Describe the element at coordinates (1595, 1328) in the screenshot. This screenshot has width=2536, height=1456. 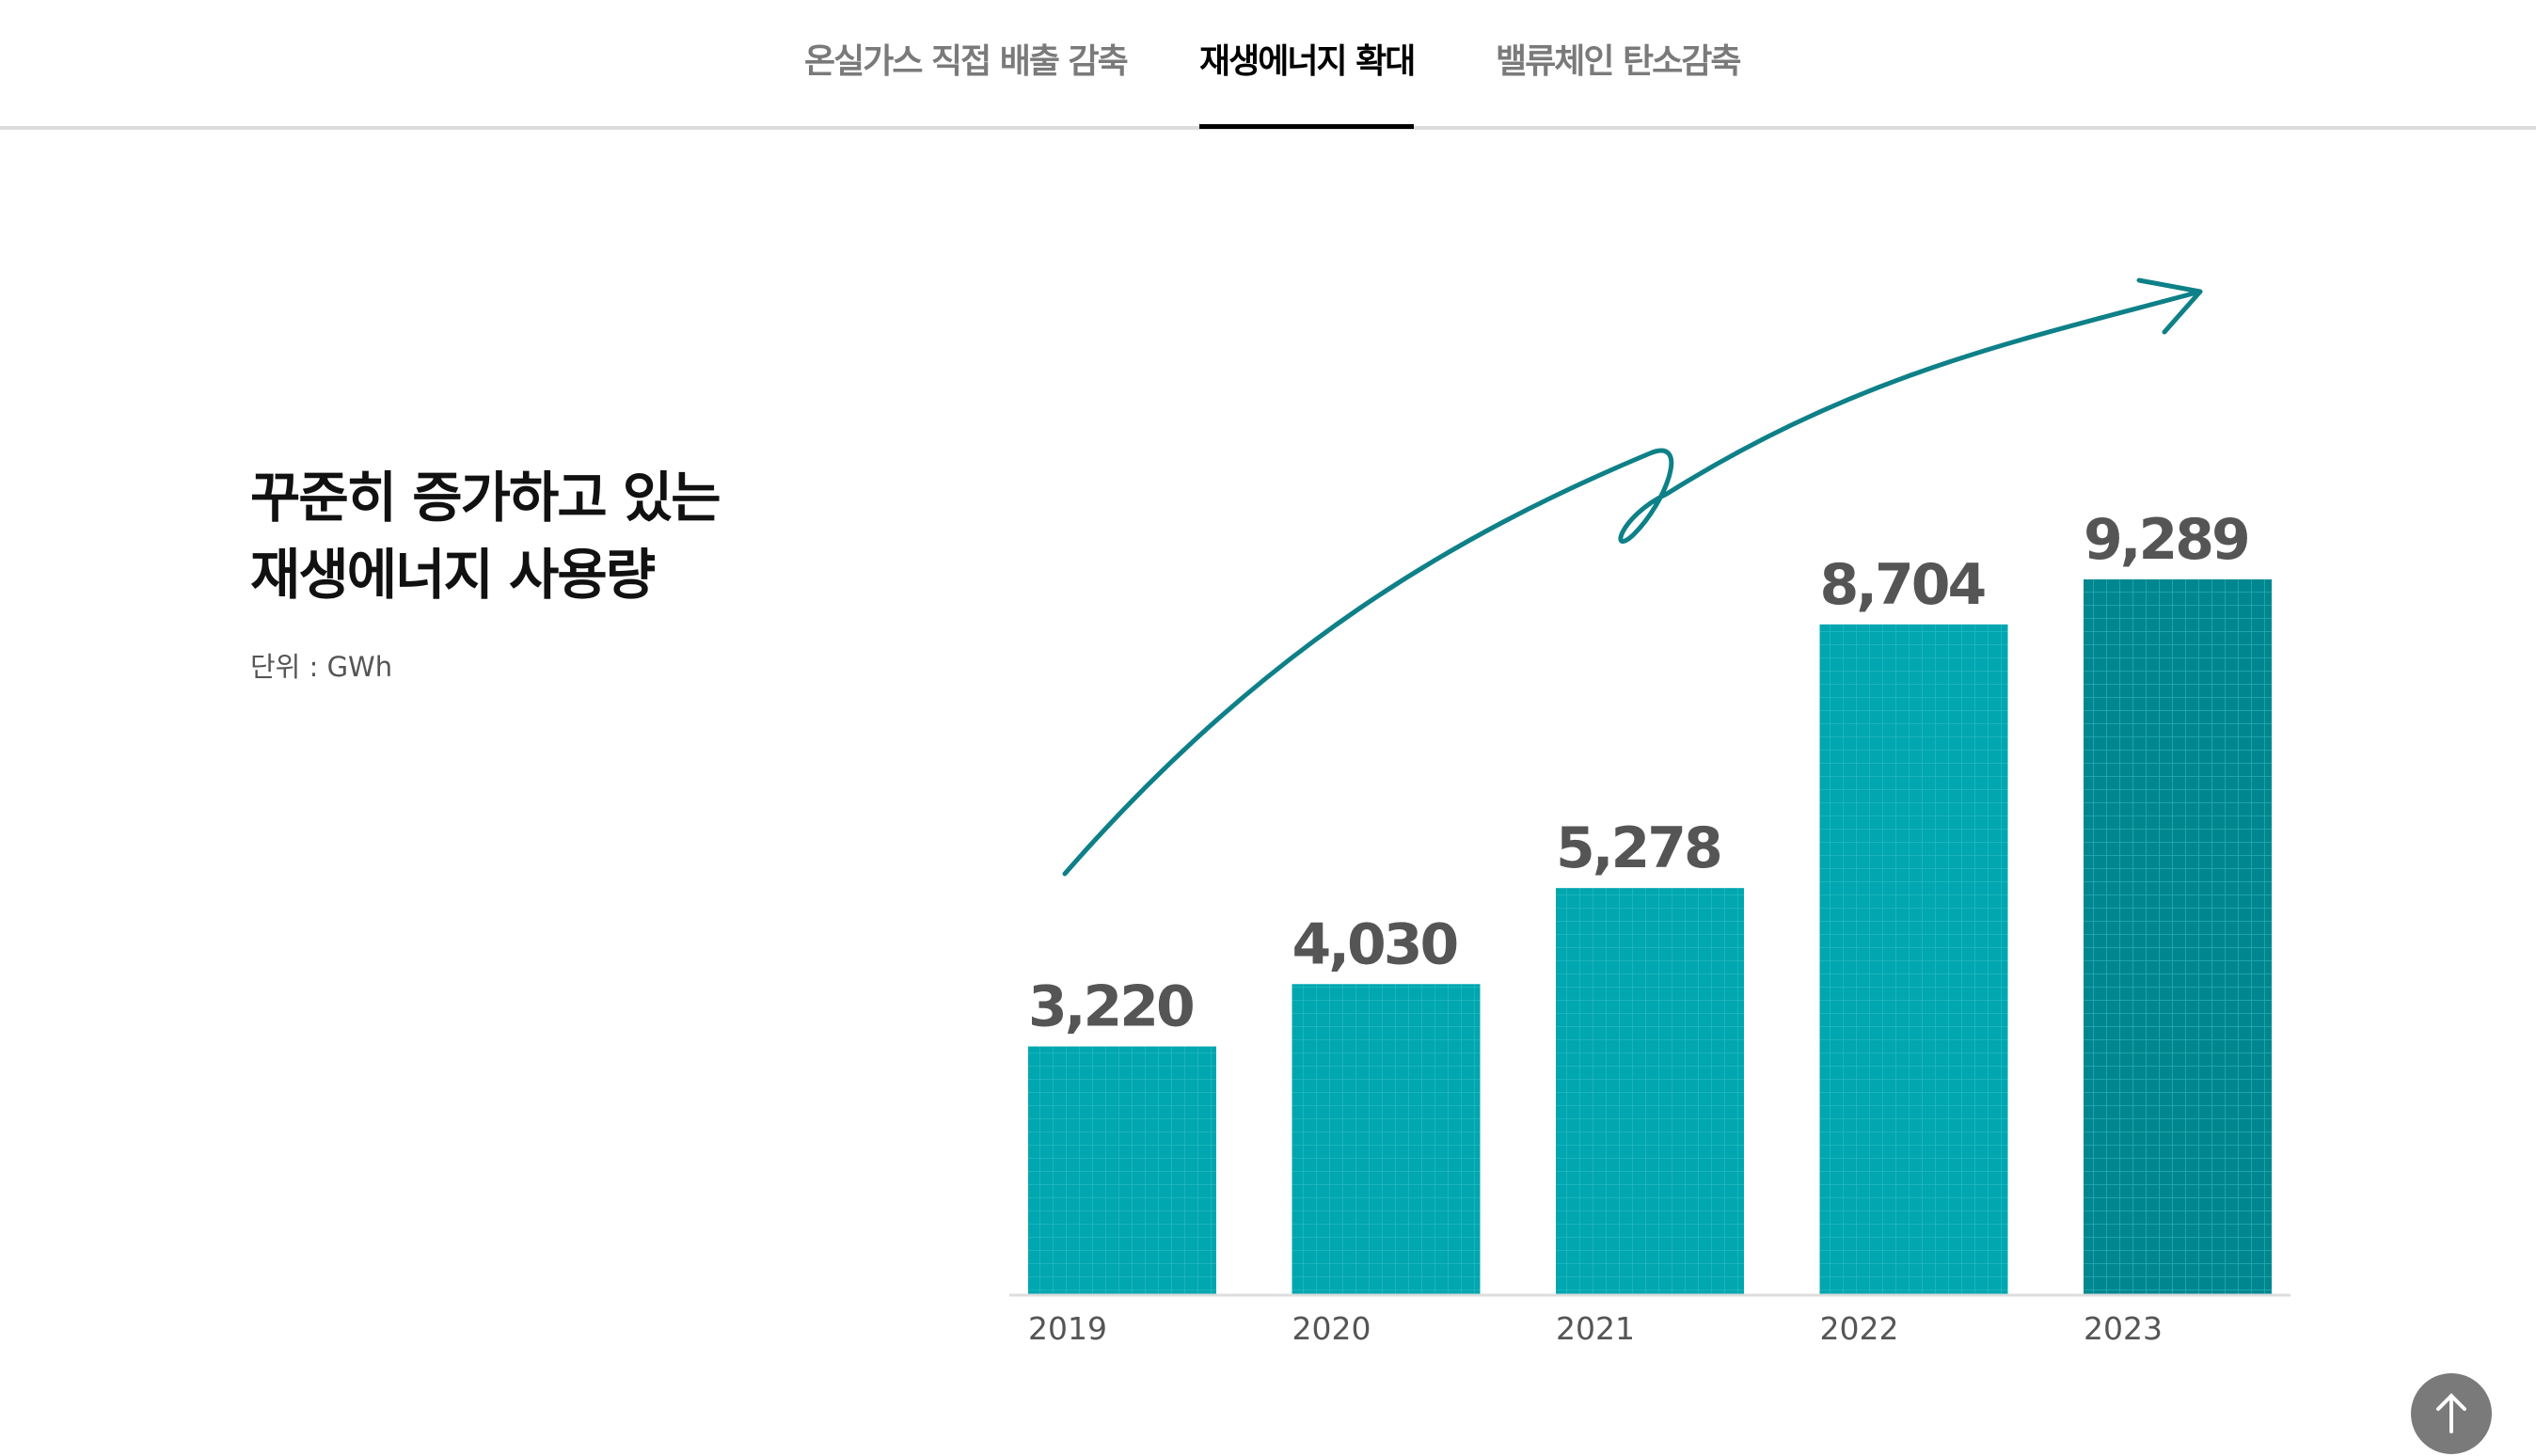
I see `x-tick-label: 2021` at that location.